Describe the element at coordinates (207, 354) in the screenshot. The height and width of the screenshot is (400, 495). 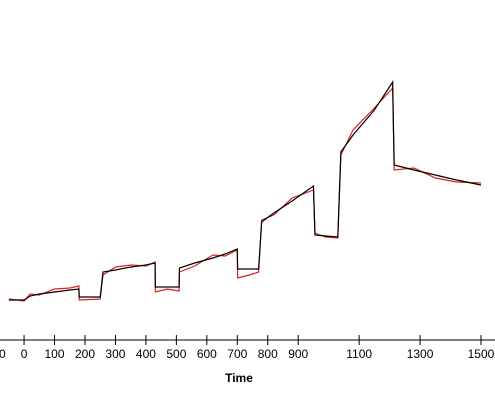
I see `x-tick-label: 600` at that location.